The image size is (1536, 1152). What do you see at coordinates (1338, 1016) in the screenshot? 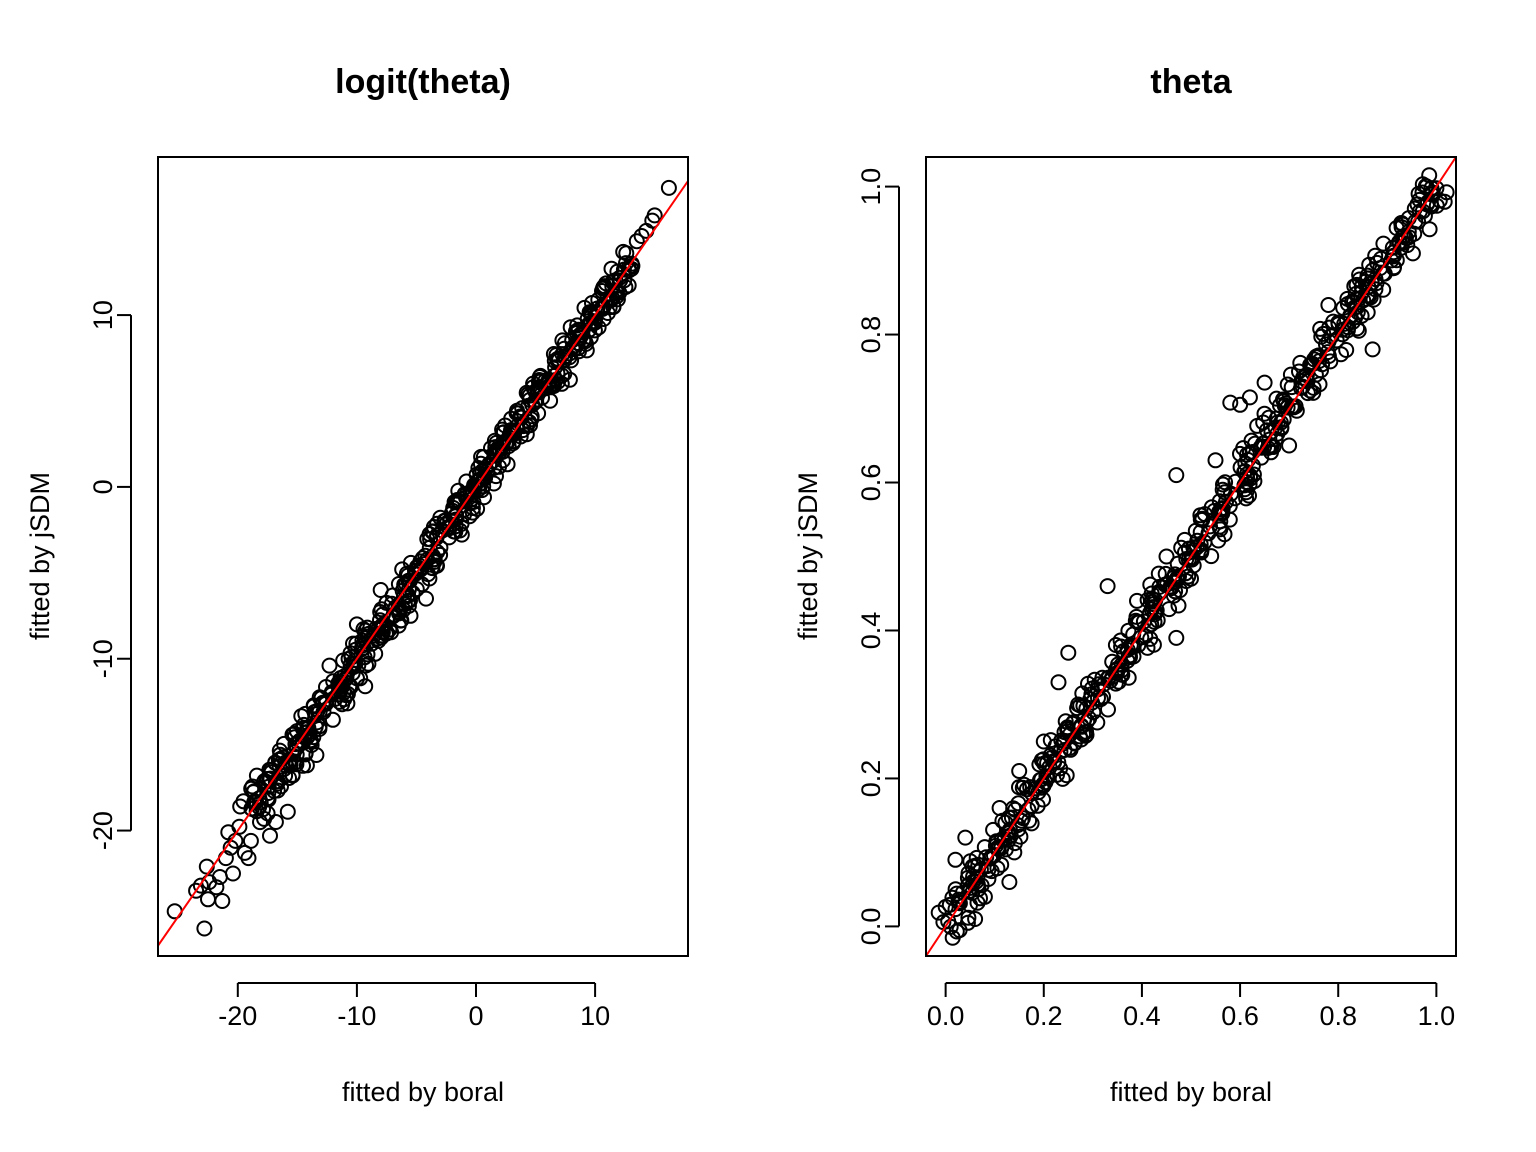
I see `x-tick-label: 0.8` at bounding box center [1338, 1016].